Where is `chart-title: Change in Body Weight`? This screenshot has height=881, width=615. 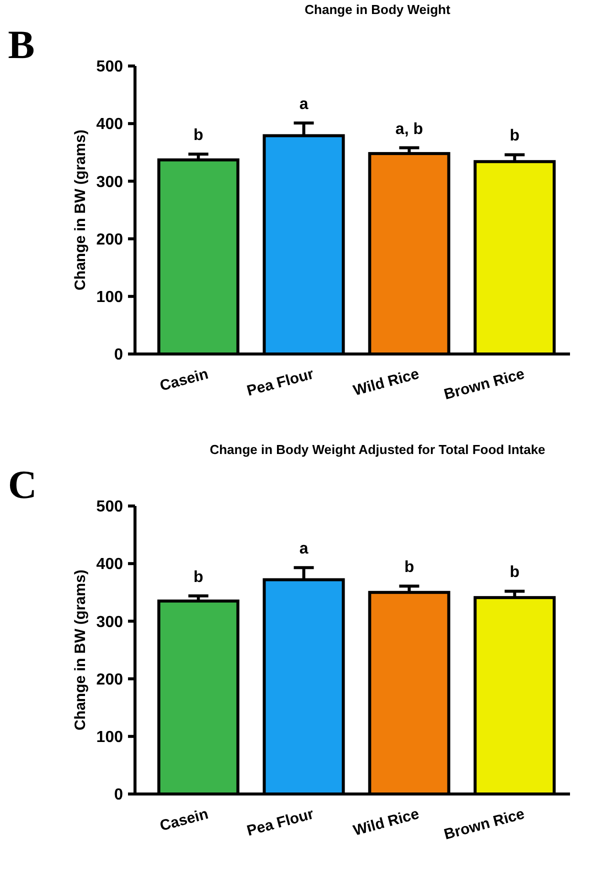
chart-title: Change in Body Weight is located at coordinates (377, 9).